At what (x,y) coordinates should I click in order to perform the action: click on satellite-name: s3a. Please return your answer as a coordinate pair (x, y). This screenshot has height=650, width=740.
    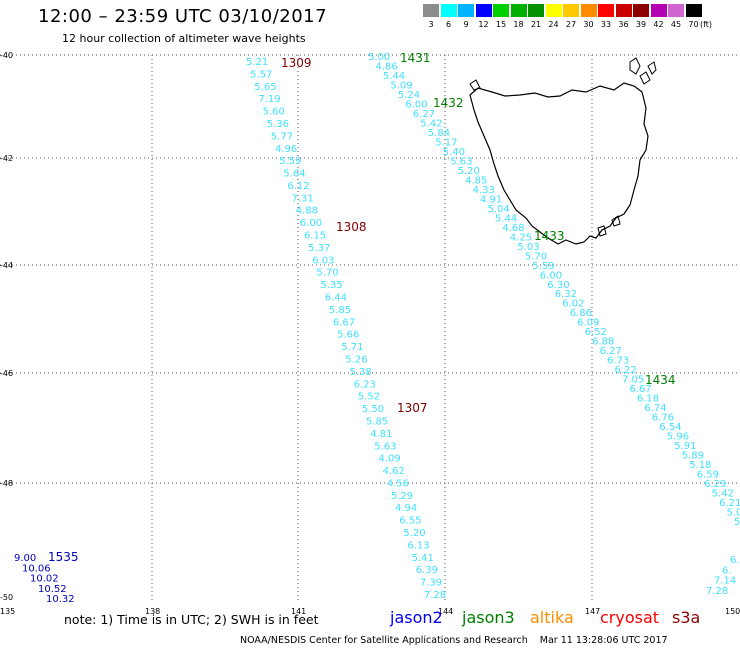
    Looking at the image, I should click on (686, 617).